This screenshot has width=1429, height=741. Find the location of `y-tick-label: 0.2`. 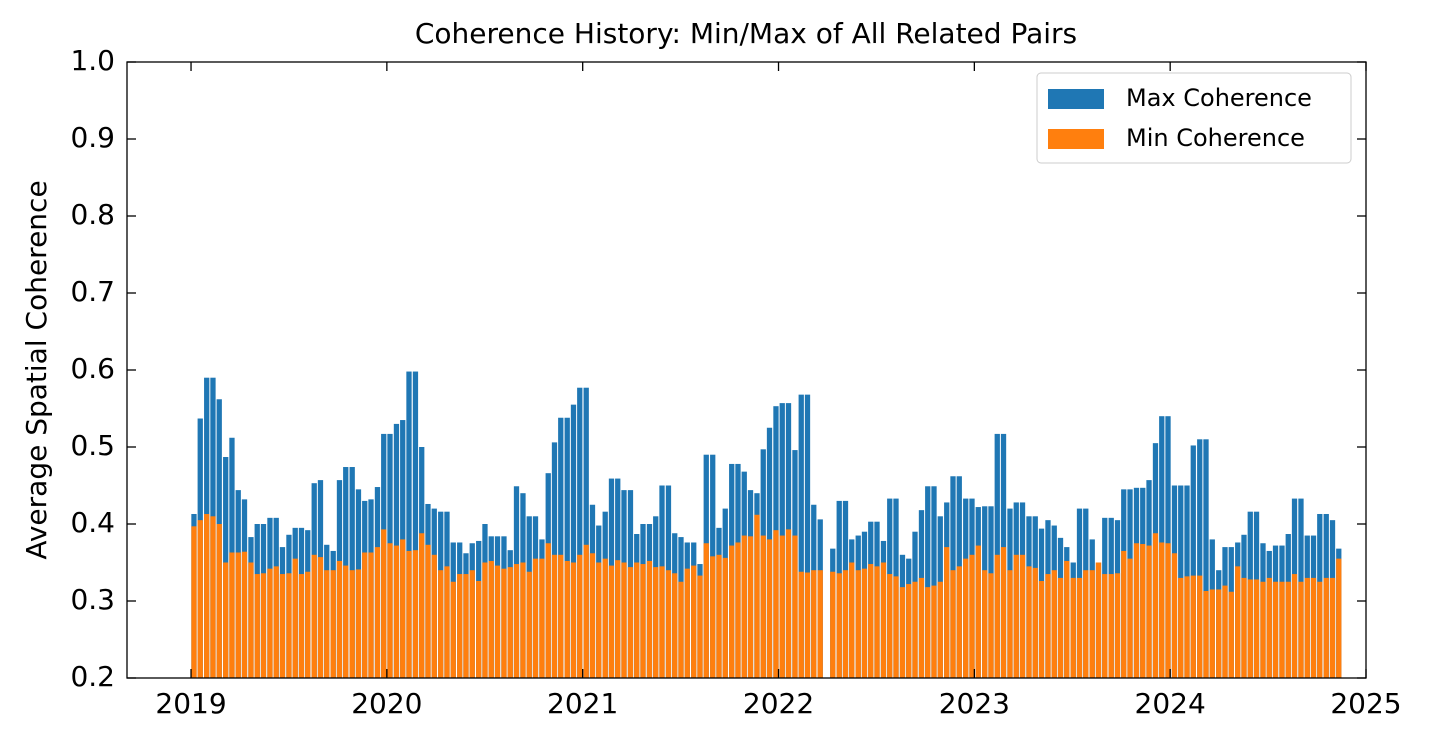

y-tick-label: 0.2 is located at coordinates (92, 676).